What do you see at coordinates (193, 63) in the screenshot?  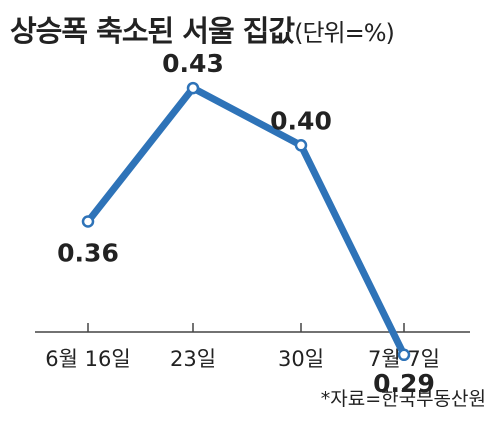 I see `data-label: 0.43` at bounding box center [193, 63].